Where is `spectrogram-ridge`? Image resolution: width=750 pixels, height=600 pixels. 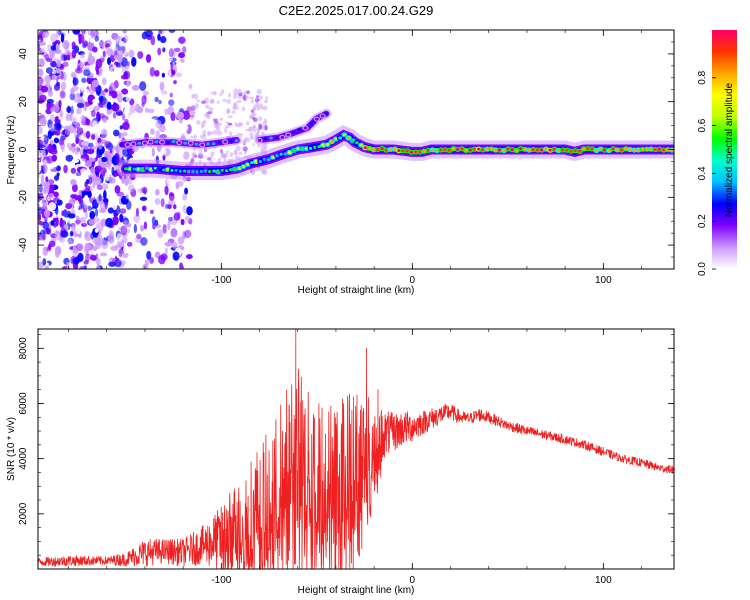 spectrogram-ridge is located at coordinates (395, 152).